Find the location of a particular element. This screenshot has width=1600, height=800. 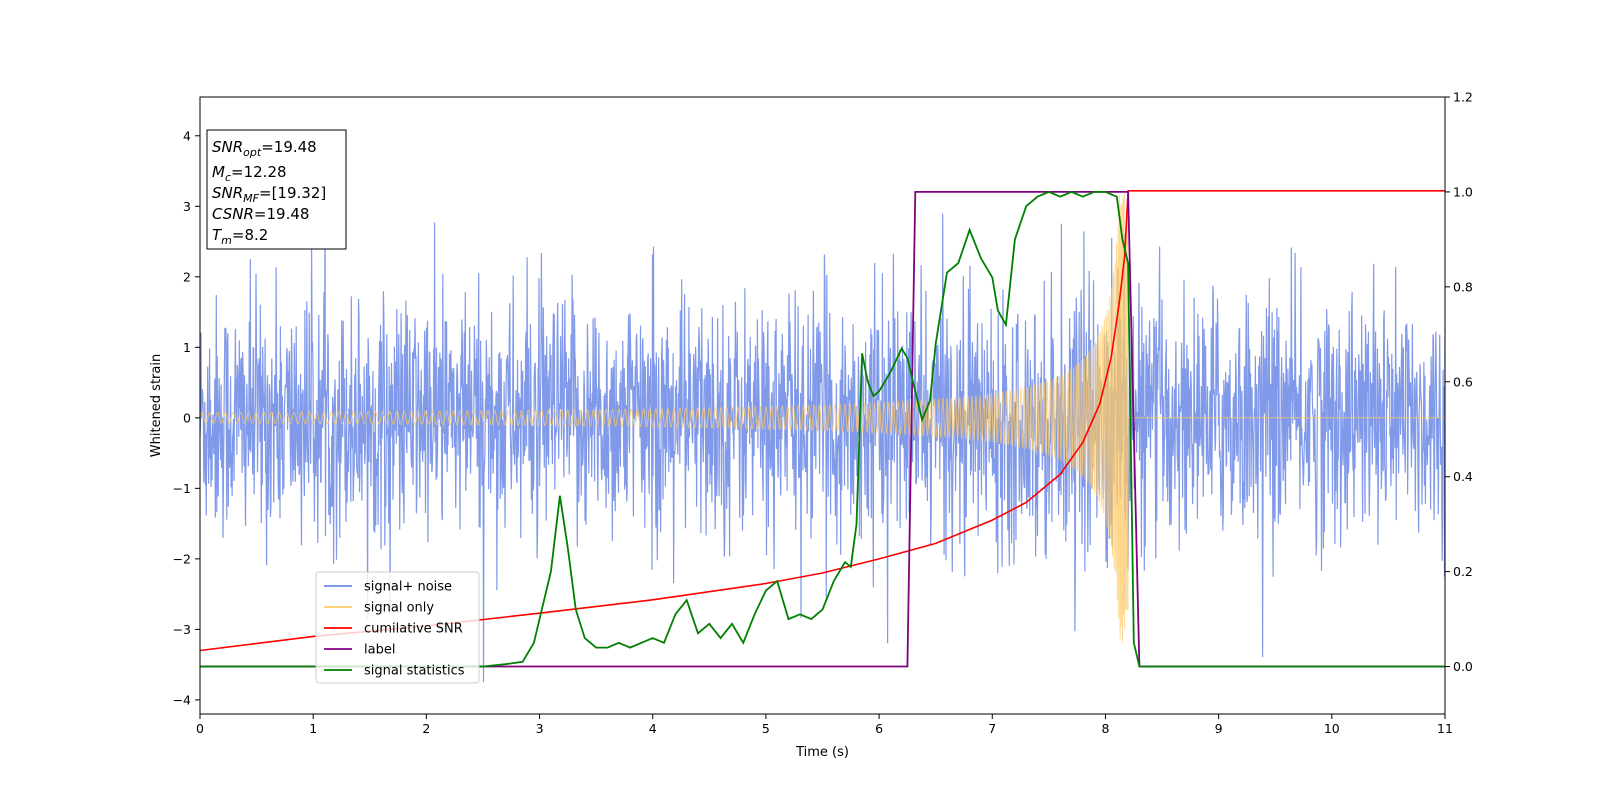

x-tick-label: 9 is located at coordinates (1219, 728).